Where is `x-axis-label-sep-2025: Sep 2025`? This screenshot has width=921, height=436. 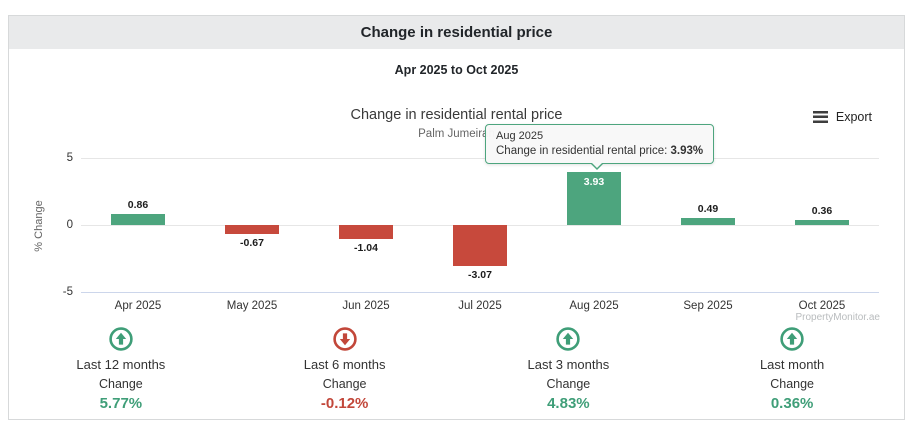
x-axis-label-sep-2025: Sep 2025 is located at coordinates (708, 306).